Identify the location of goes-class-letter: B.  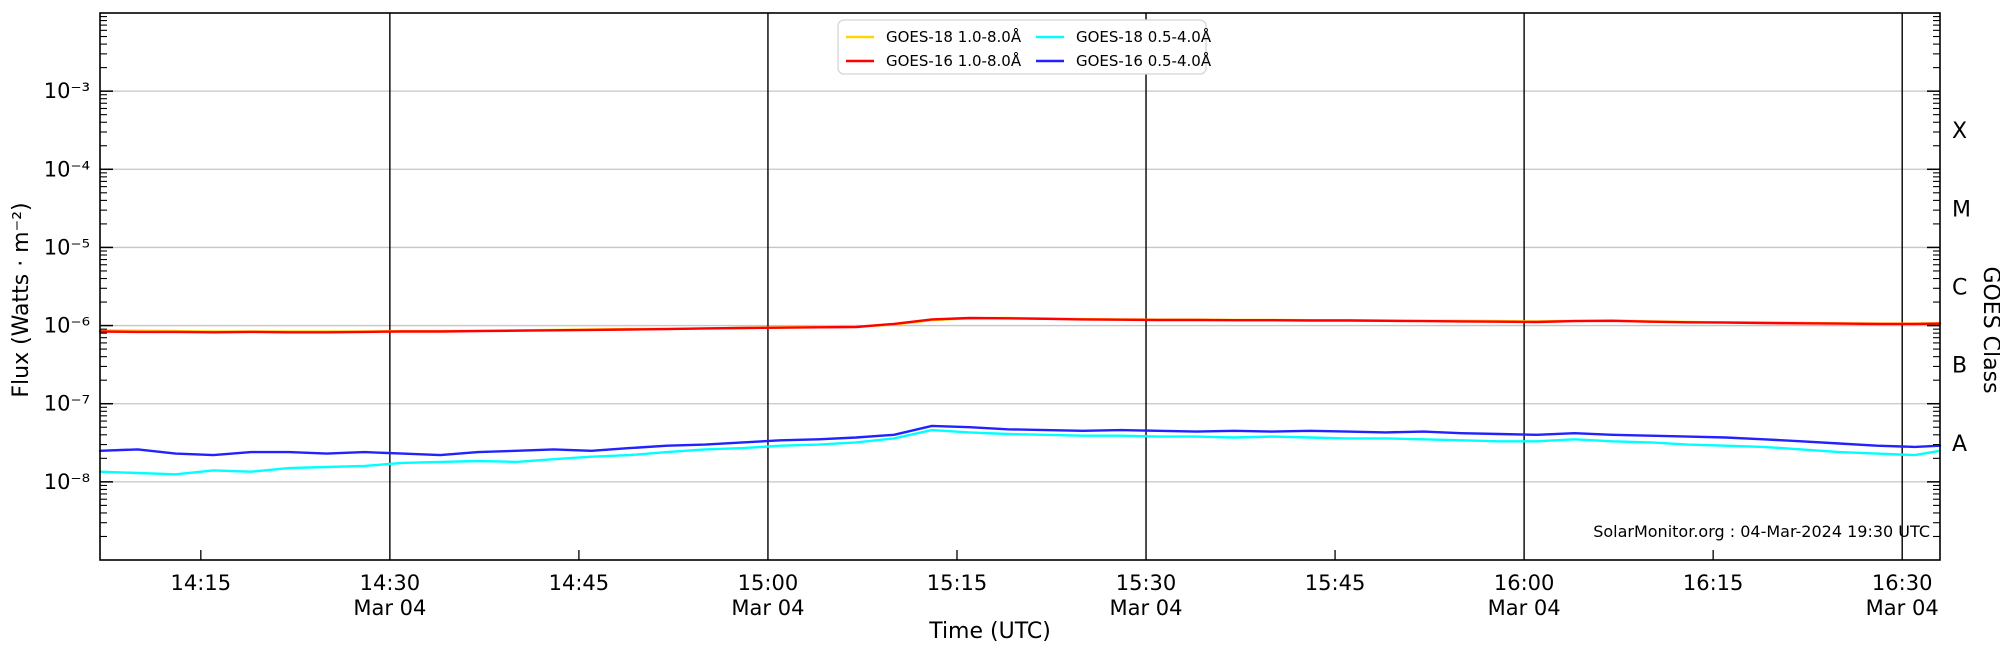
(1959, 366).